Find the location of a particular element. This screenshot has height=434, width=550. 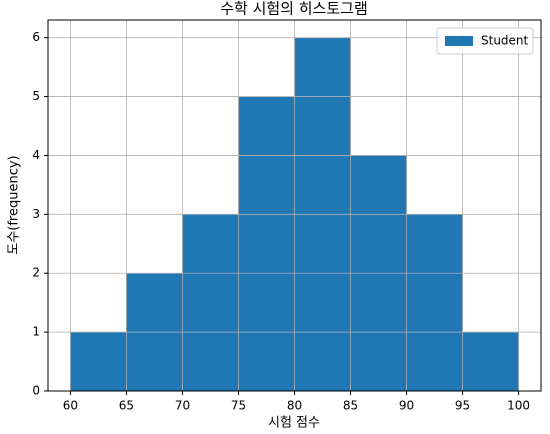

x-tick-label: 90 is located at coordinates (406, 406).